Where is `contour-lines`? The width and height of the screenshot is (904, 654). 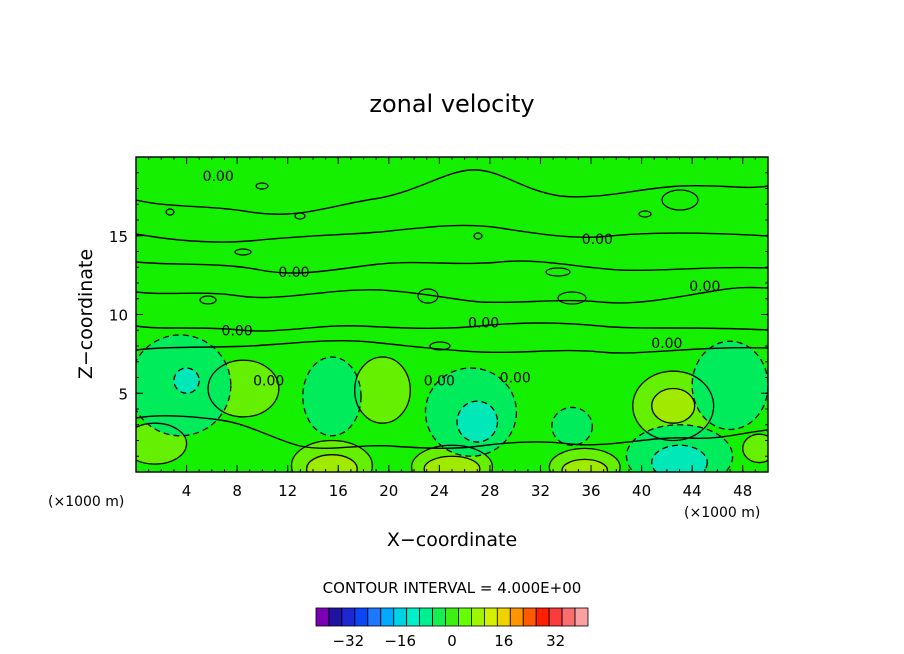
contour-lines is located at coordinates (452, 403).